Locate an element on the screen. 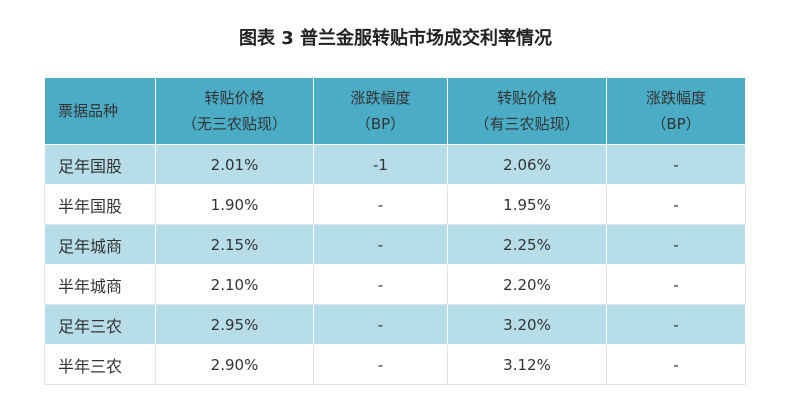 This screenshot has height=407, width=791. header-cell: 票据品种 is located at coordinates (100, 111).